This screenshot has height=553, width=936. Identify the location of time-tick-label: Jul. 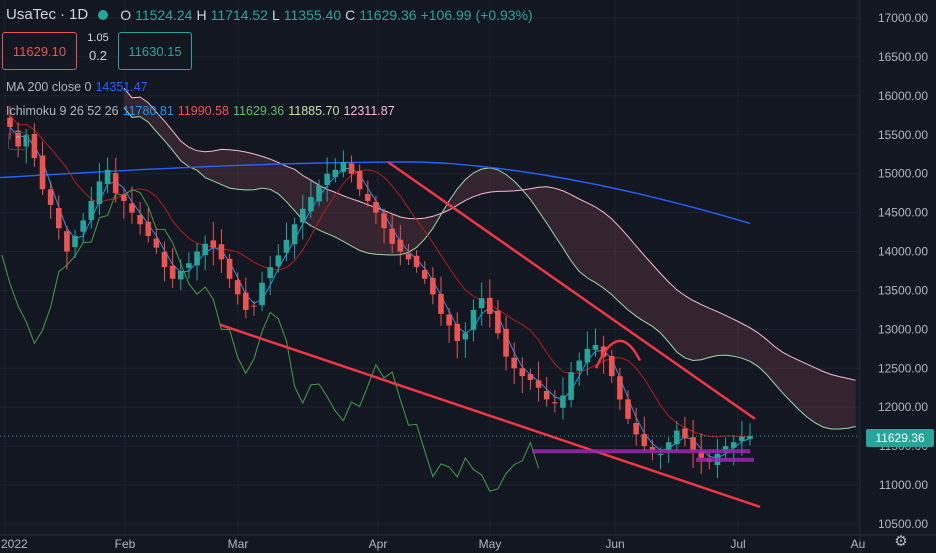
(737, 544).